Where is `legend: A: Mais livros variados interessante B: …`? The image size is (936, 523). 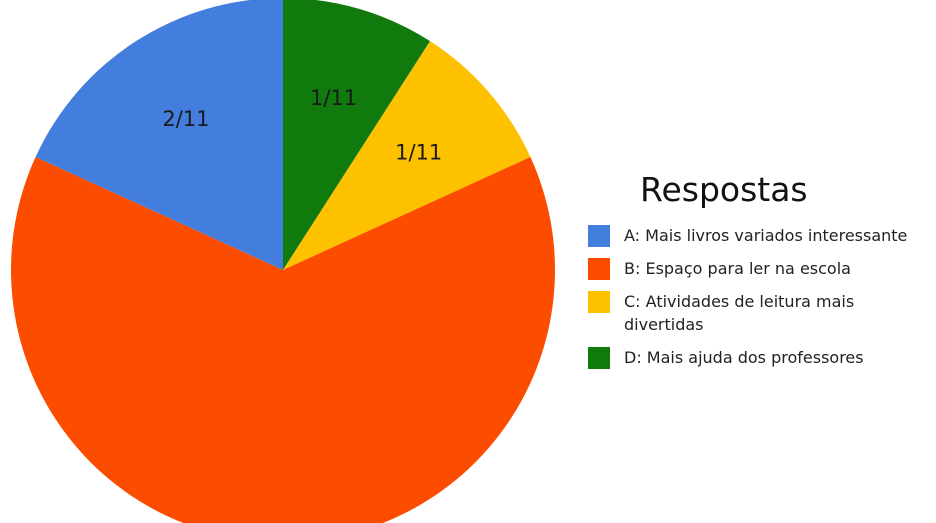 legend: A: Mais livros variados interessante B: … is located at coordinates (761, 301).